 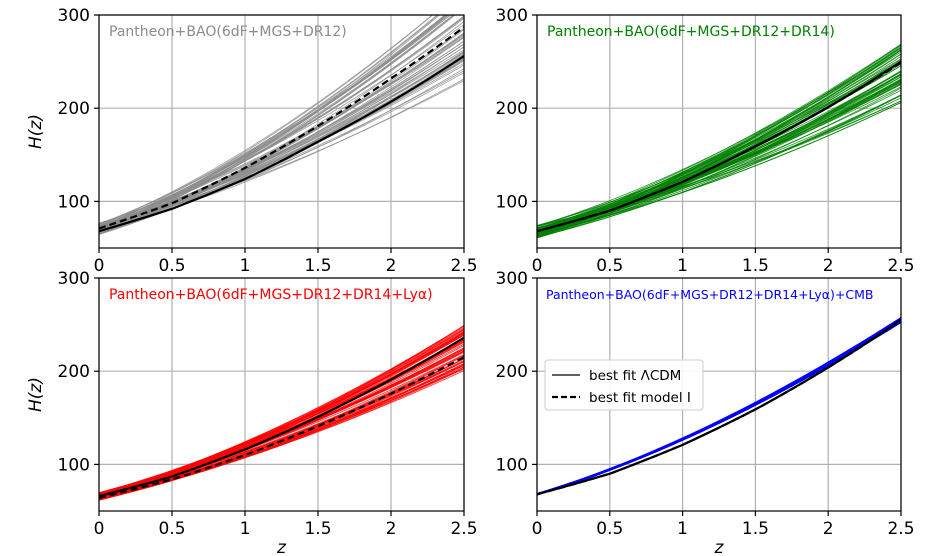 I want to click on x-axis-label: z, so click(x=719, y=547).